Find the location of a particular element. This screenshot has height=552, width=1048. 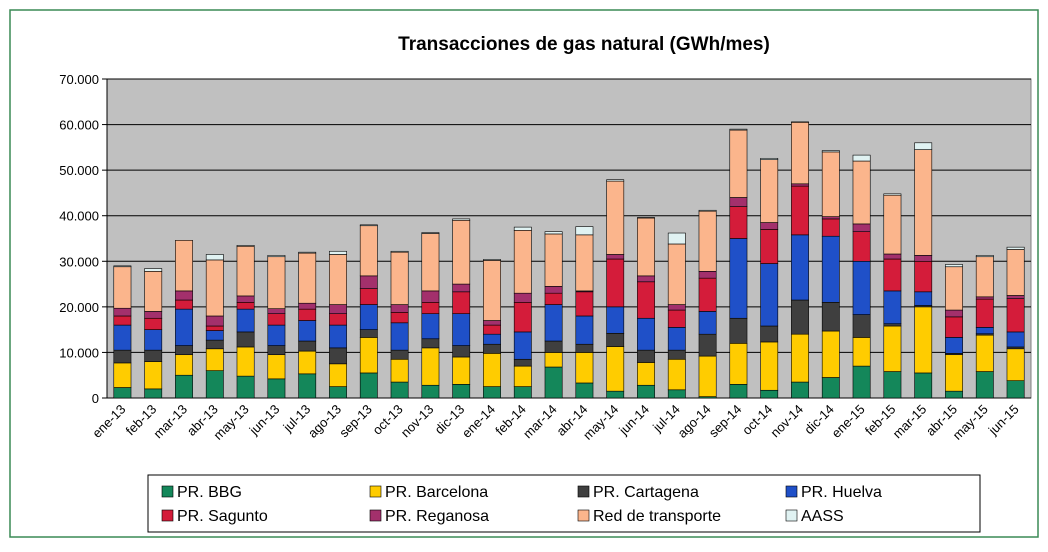

y-tick-label: 50.000 is located at coordinates (79, 170).